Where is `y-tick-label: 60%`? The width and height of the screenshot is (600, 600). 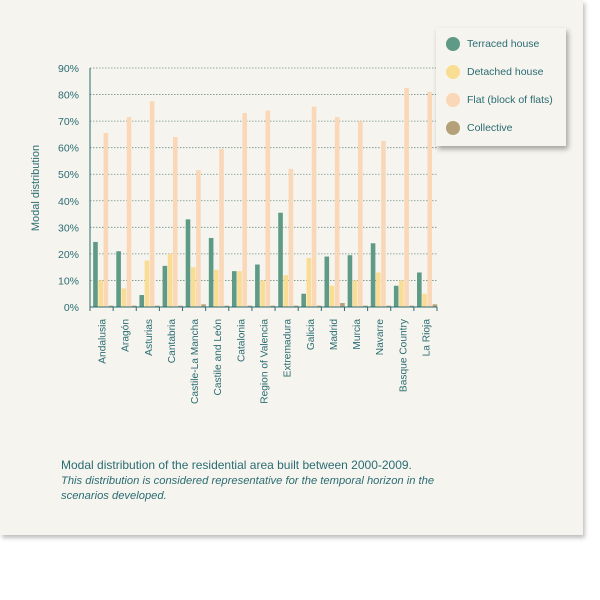
y-tick-label: 60% is located at coordinates (68, 149).